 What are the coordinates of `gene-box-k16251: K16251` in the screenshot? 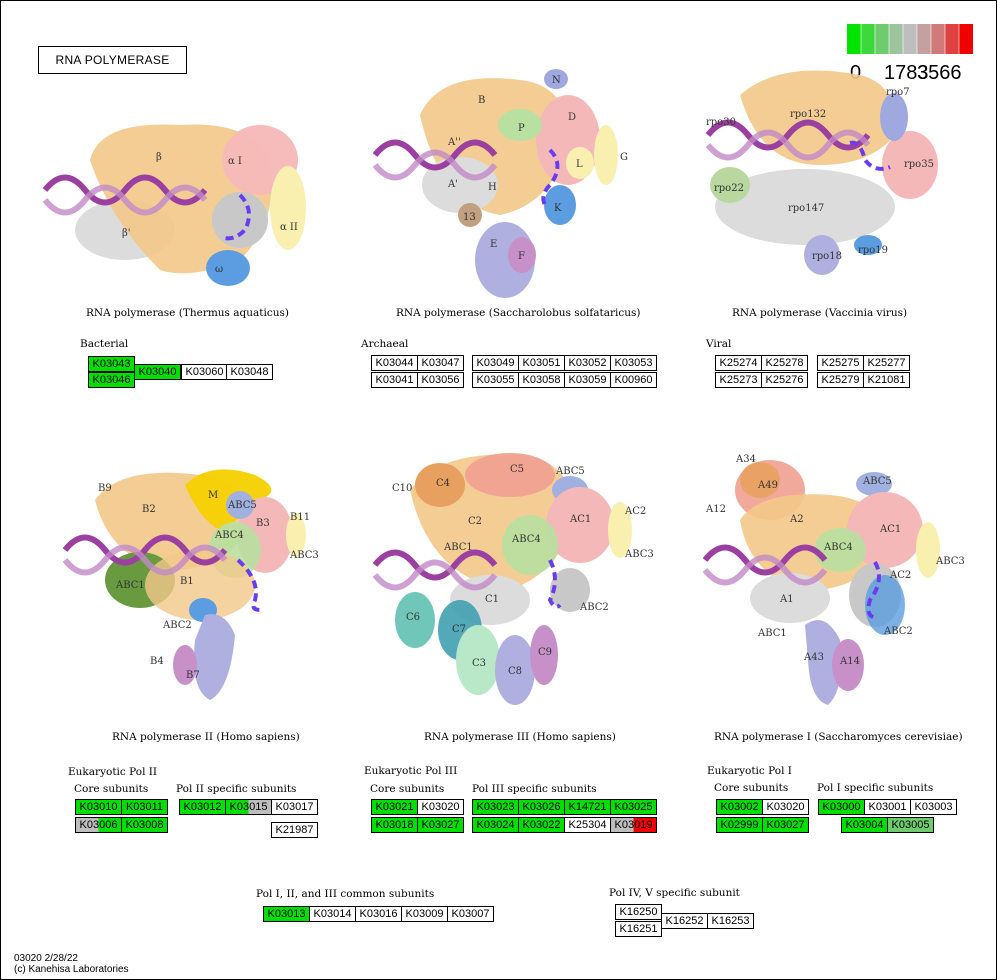 It's located at (638, 929).